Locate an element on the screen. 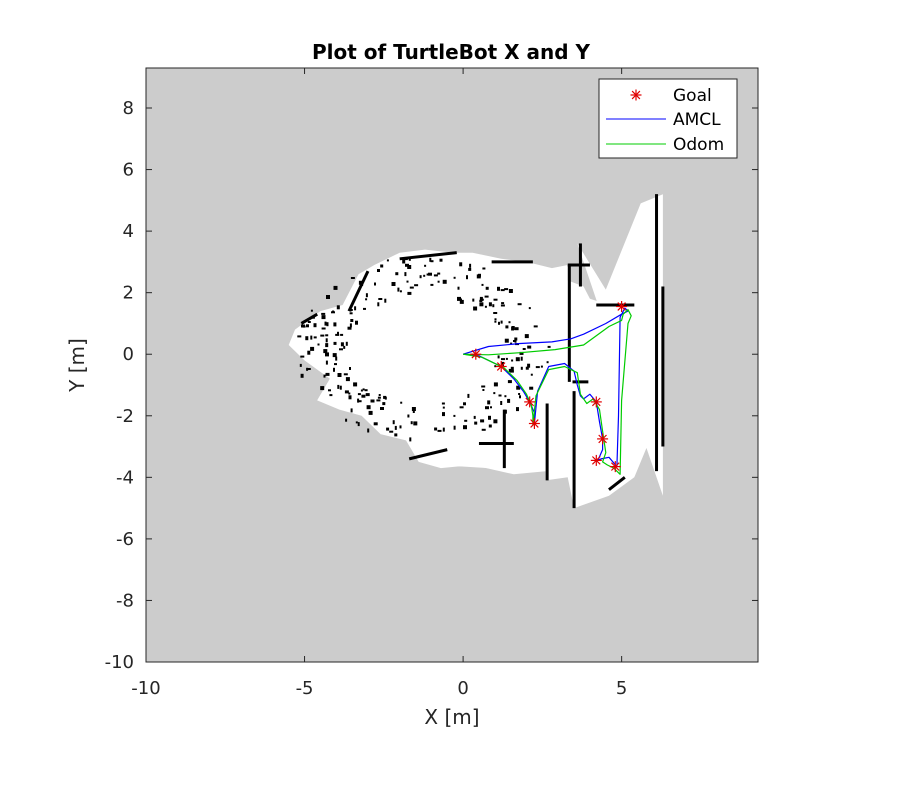 This screenshot has width=906, height=789. y-axis-label: Y [m] is located at coordinates (77, 365).